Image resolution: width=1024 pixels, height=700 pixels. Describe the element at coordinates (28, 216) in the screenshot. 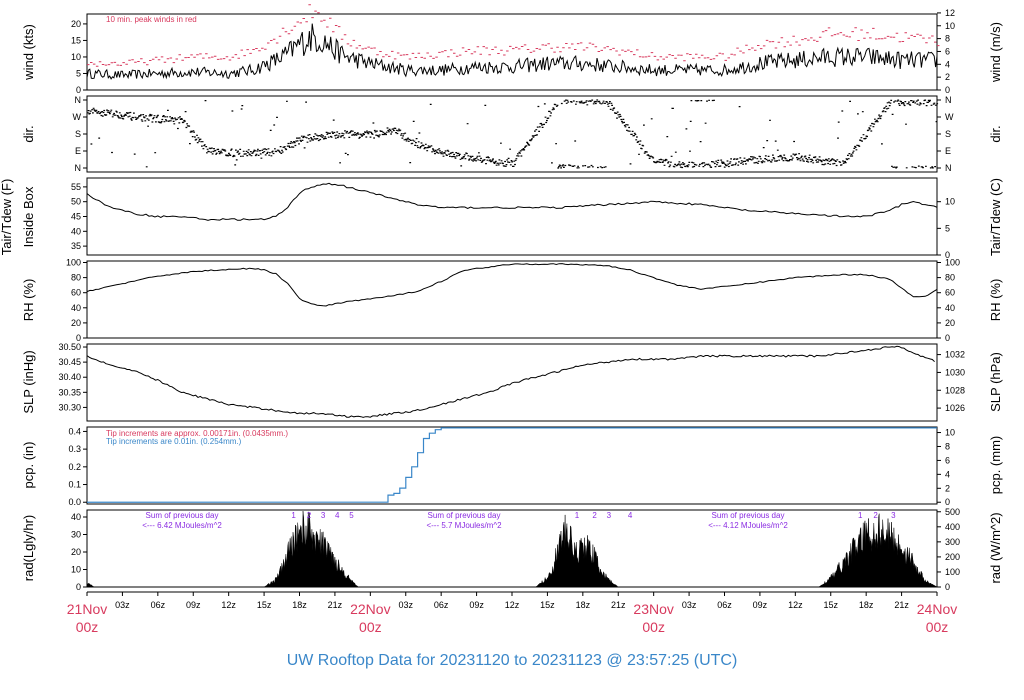

I see `temp-left-label2: Inside Box` at that location.